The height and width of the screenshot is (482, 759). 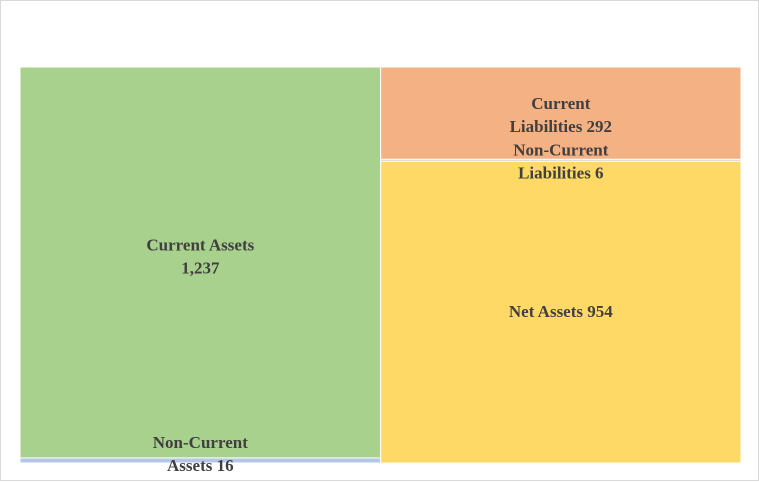 What do you see at coordinates (200, 454) in the screenshot?
I see `label-non-current-assets: Non-Current Assets 16` at bounding box center [200, 454].